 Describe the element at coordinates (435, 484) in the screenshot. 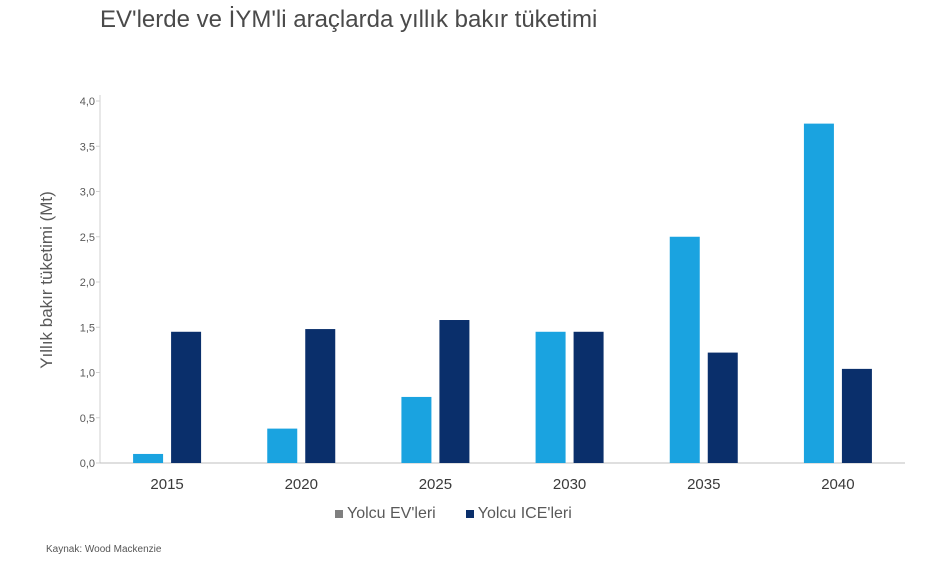

I see `x-tick-label: 2025` at that location.